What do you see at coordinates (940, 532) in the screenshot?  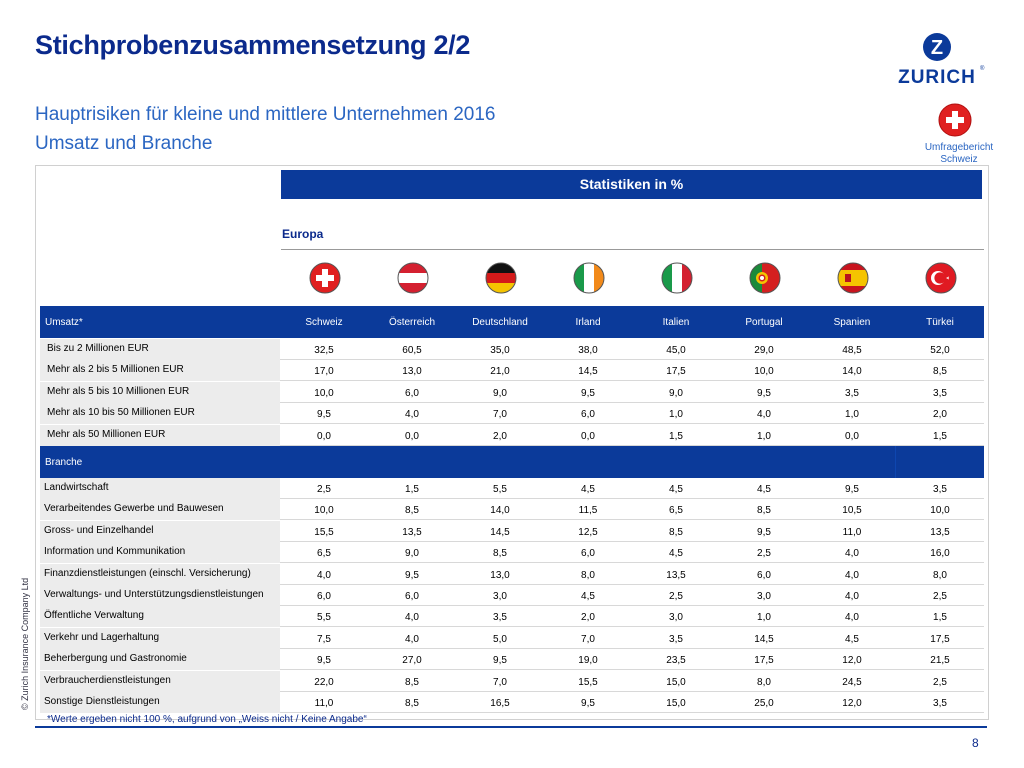 I see `table-cell: 13,5` at bounding box center [940, 532].